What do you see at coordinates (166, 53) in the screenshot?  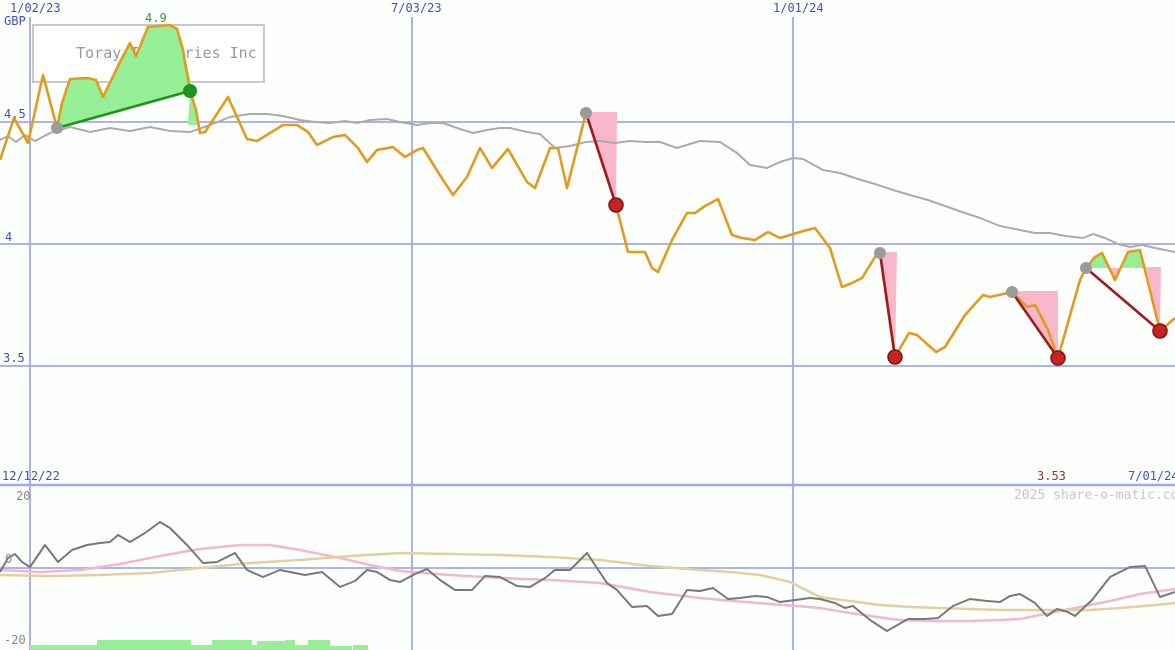 I see `instrument-title: Toray Industries Inc` at bounding box center [166, 53].